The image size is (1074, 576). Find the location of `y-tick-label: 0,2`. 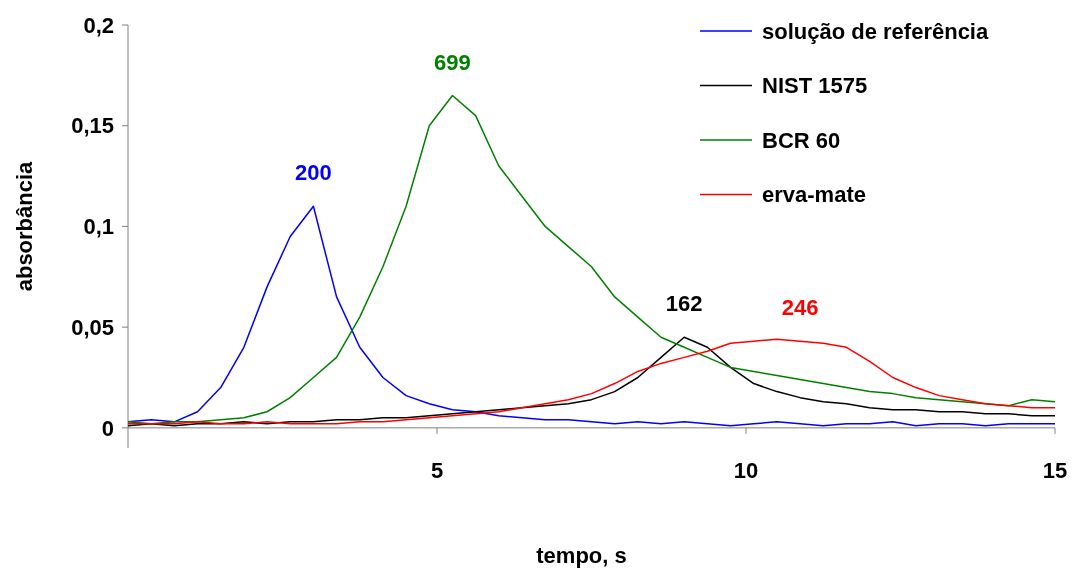

y-tick-label: 0,2 is located at coordinates (98, 25).